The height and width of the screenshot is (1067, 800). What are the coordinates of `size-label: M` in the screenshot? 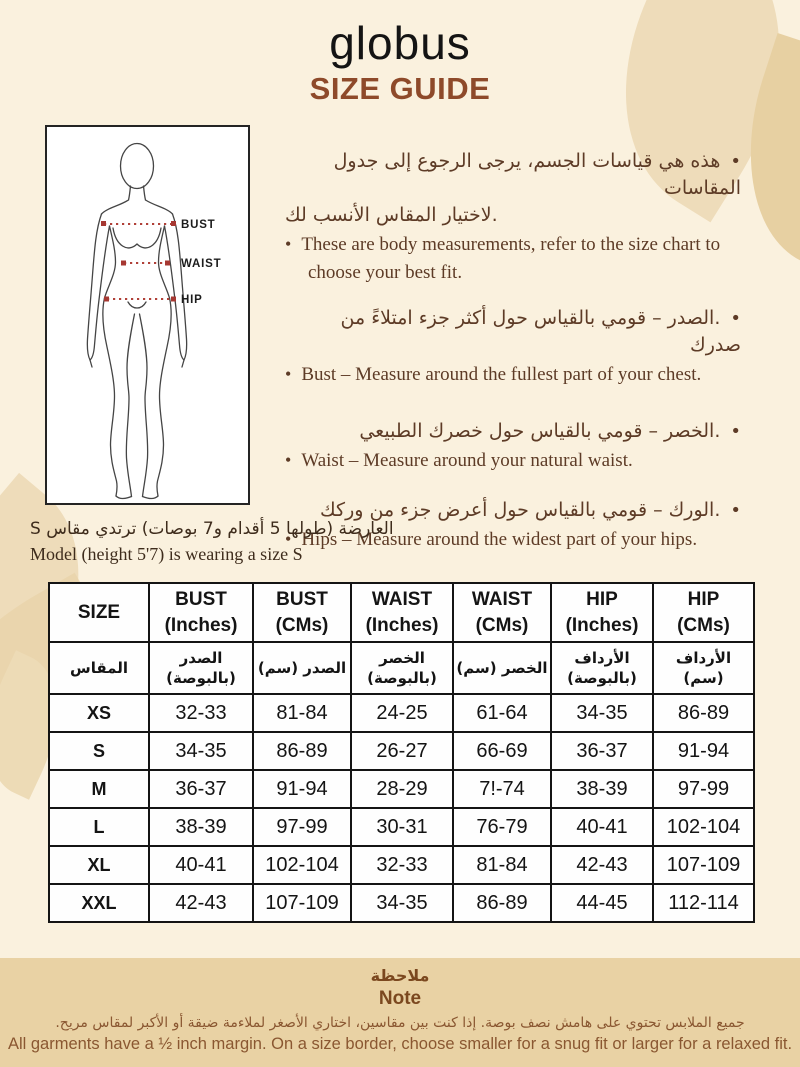 It's located at (99, 789).